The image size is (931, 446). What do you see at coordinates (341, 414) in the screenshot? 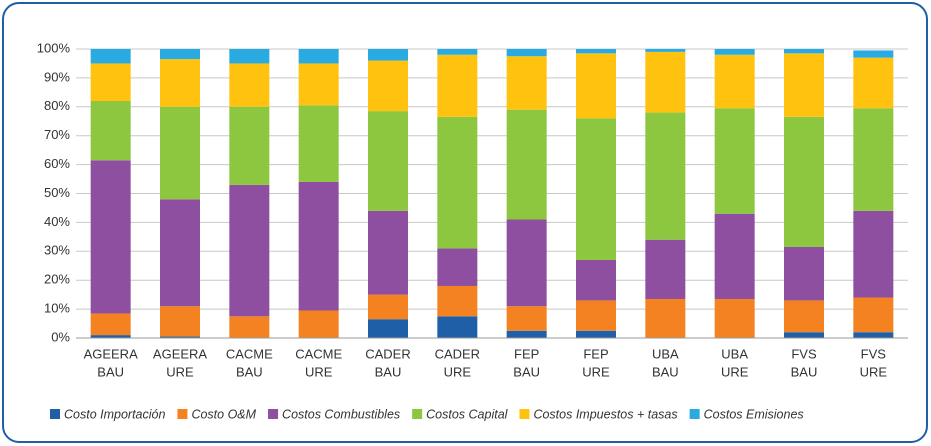
I see `legend-label: Costos Combustibles` at bounding box center [341, 414].